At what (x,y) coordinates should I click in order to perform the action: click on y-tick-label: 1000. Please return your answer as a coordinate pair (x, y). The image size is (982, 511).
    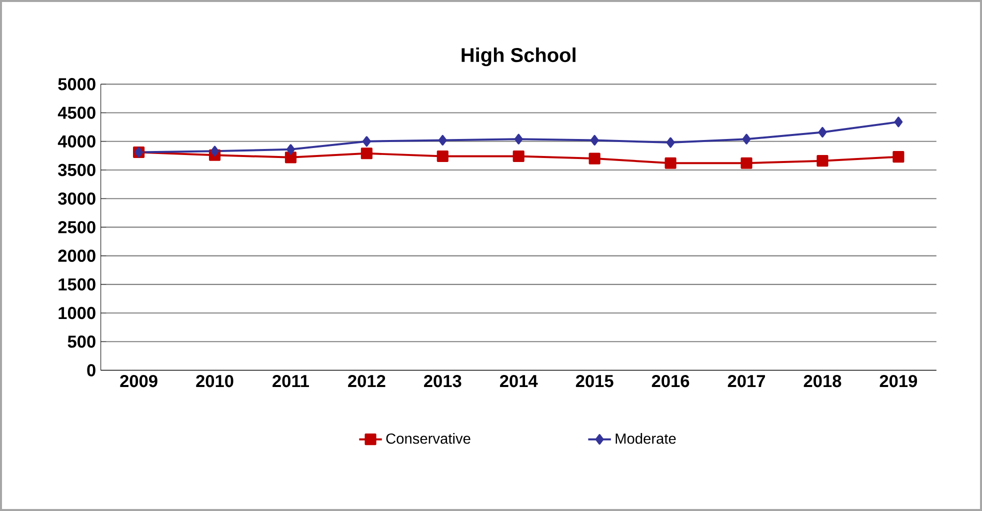
    Looking at the image, I should click on (77, 313).